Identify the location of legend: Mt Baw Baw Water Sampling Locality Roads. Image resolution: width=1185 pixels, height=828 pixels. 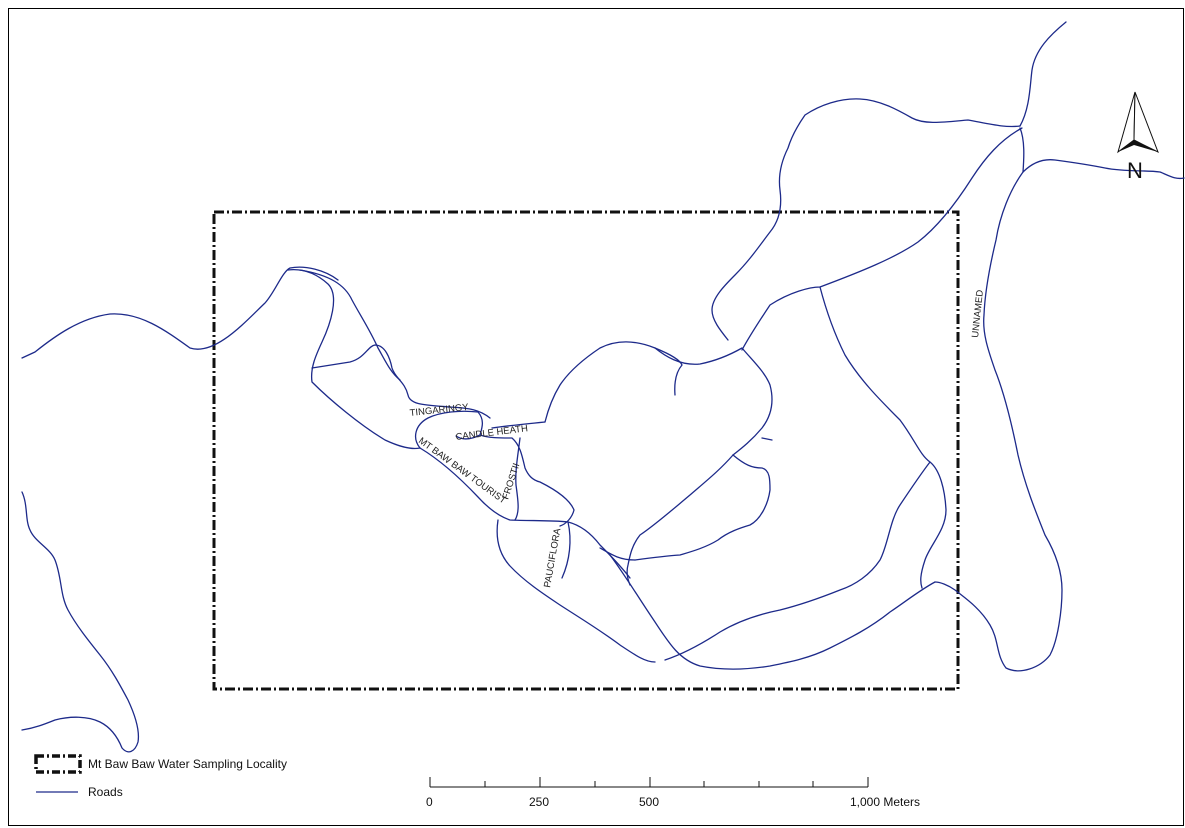
(160, 776).